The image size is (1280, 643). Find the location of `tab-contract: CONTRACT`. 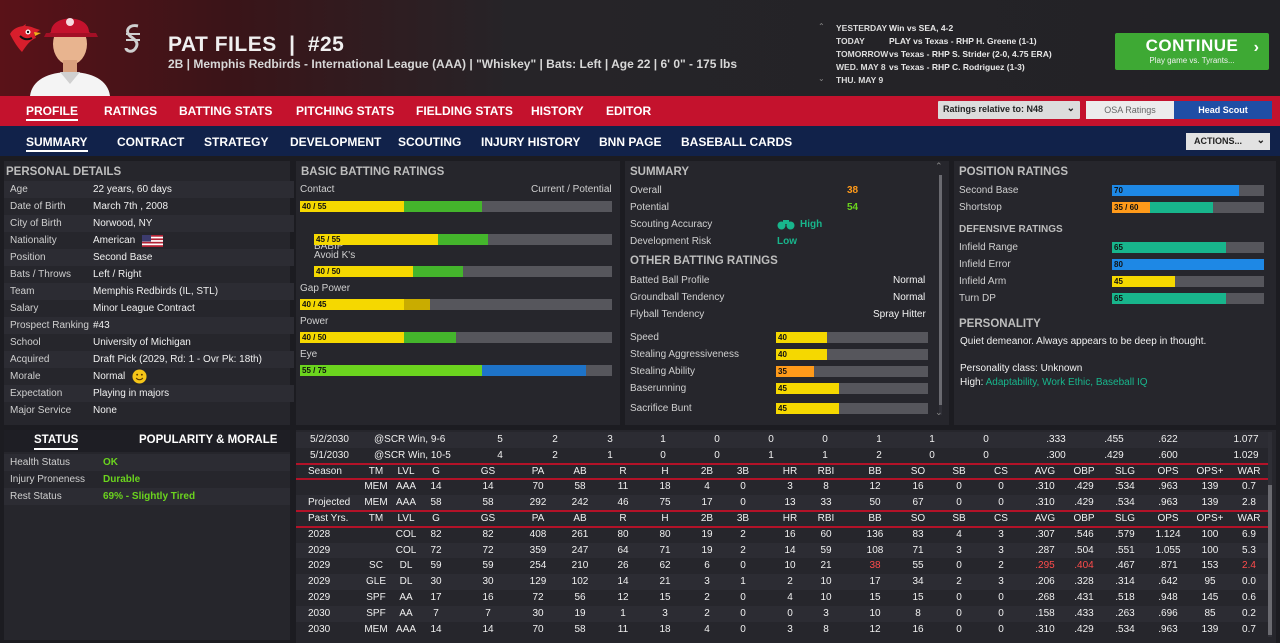

tab-contract: CONTRACT is located at coordinates (151, 142).